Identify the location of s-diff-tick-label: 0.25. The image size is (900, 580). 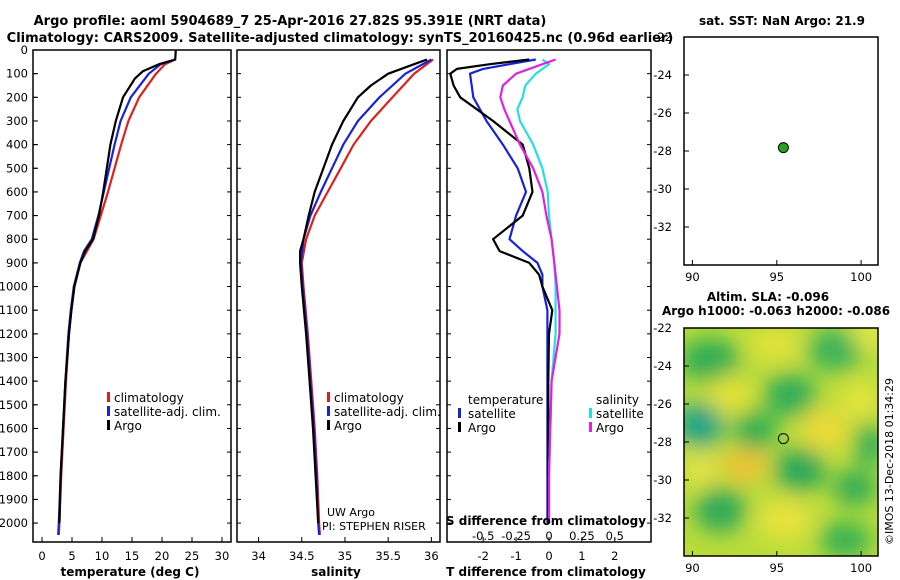
(582, 536).